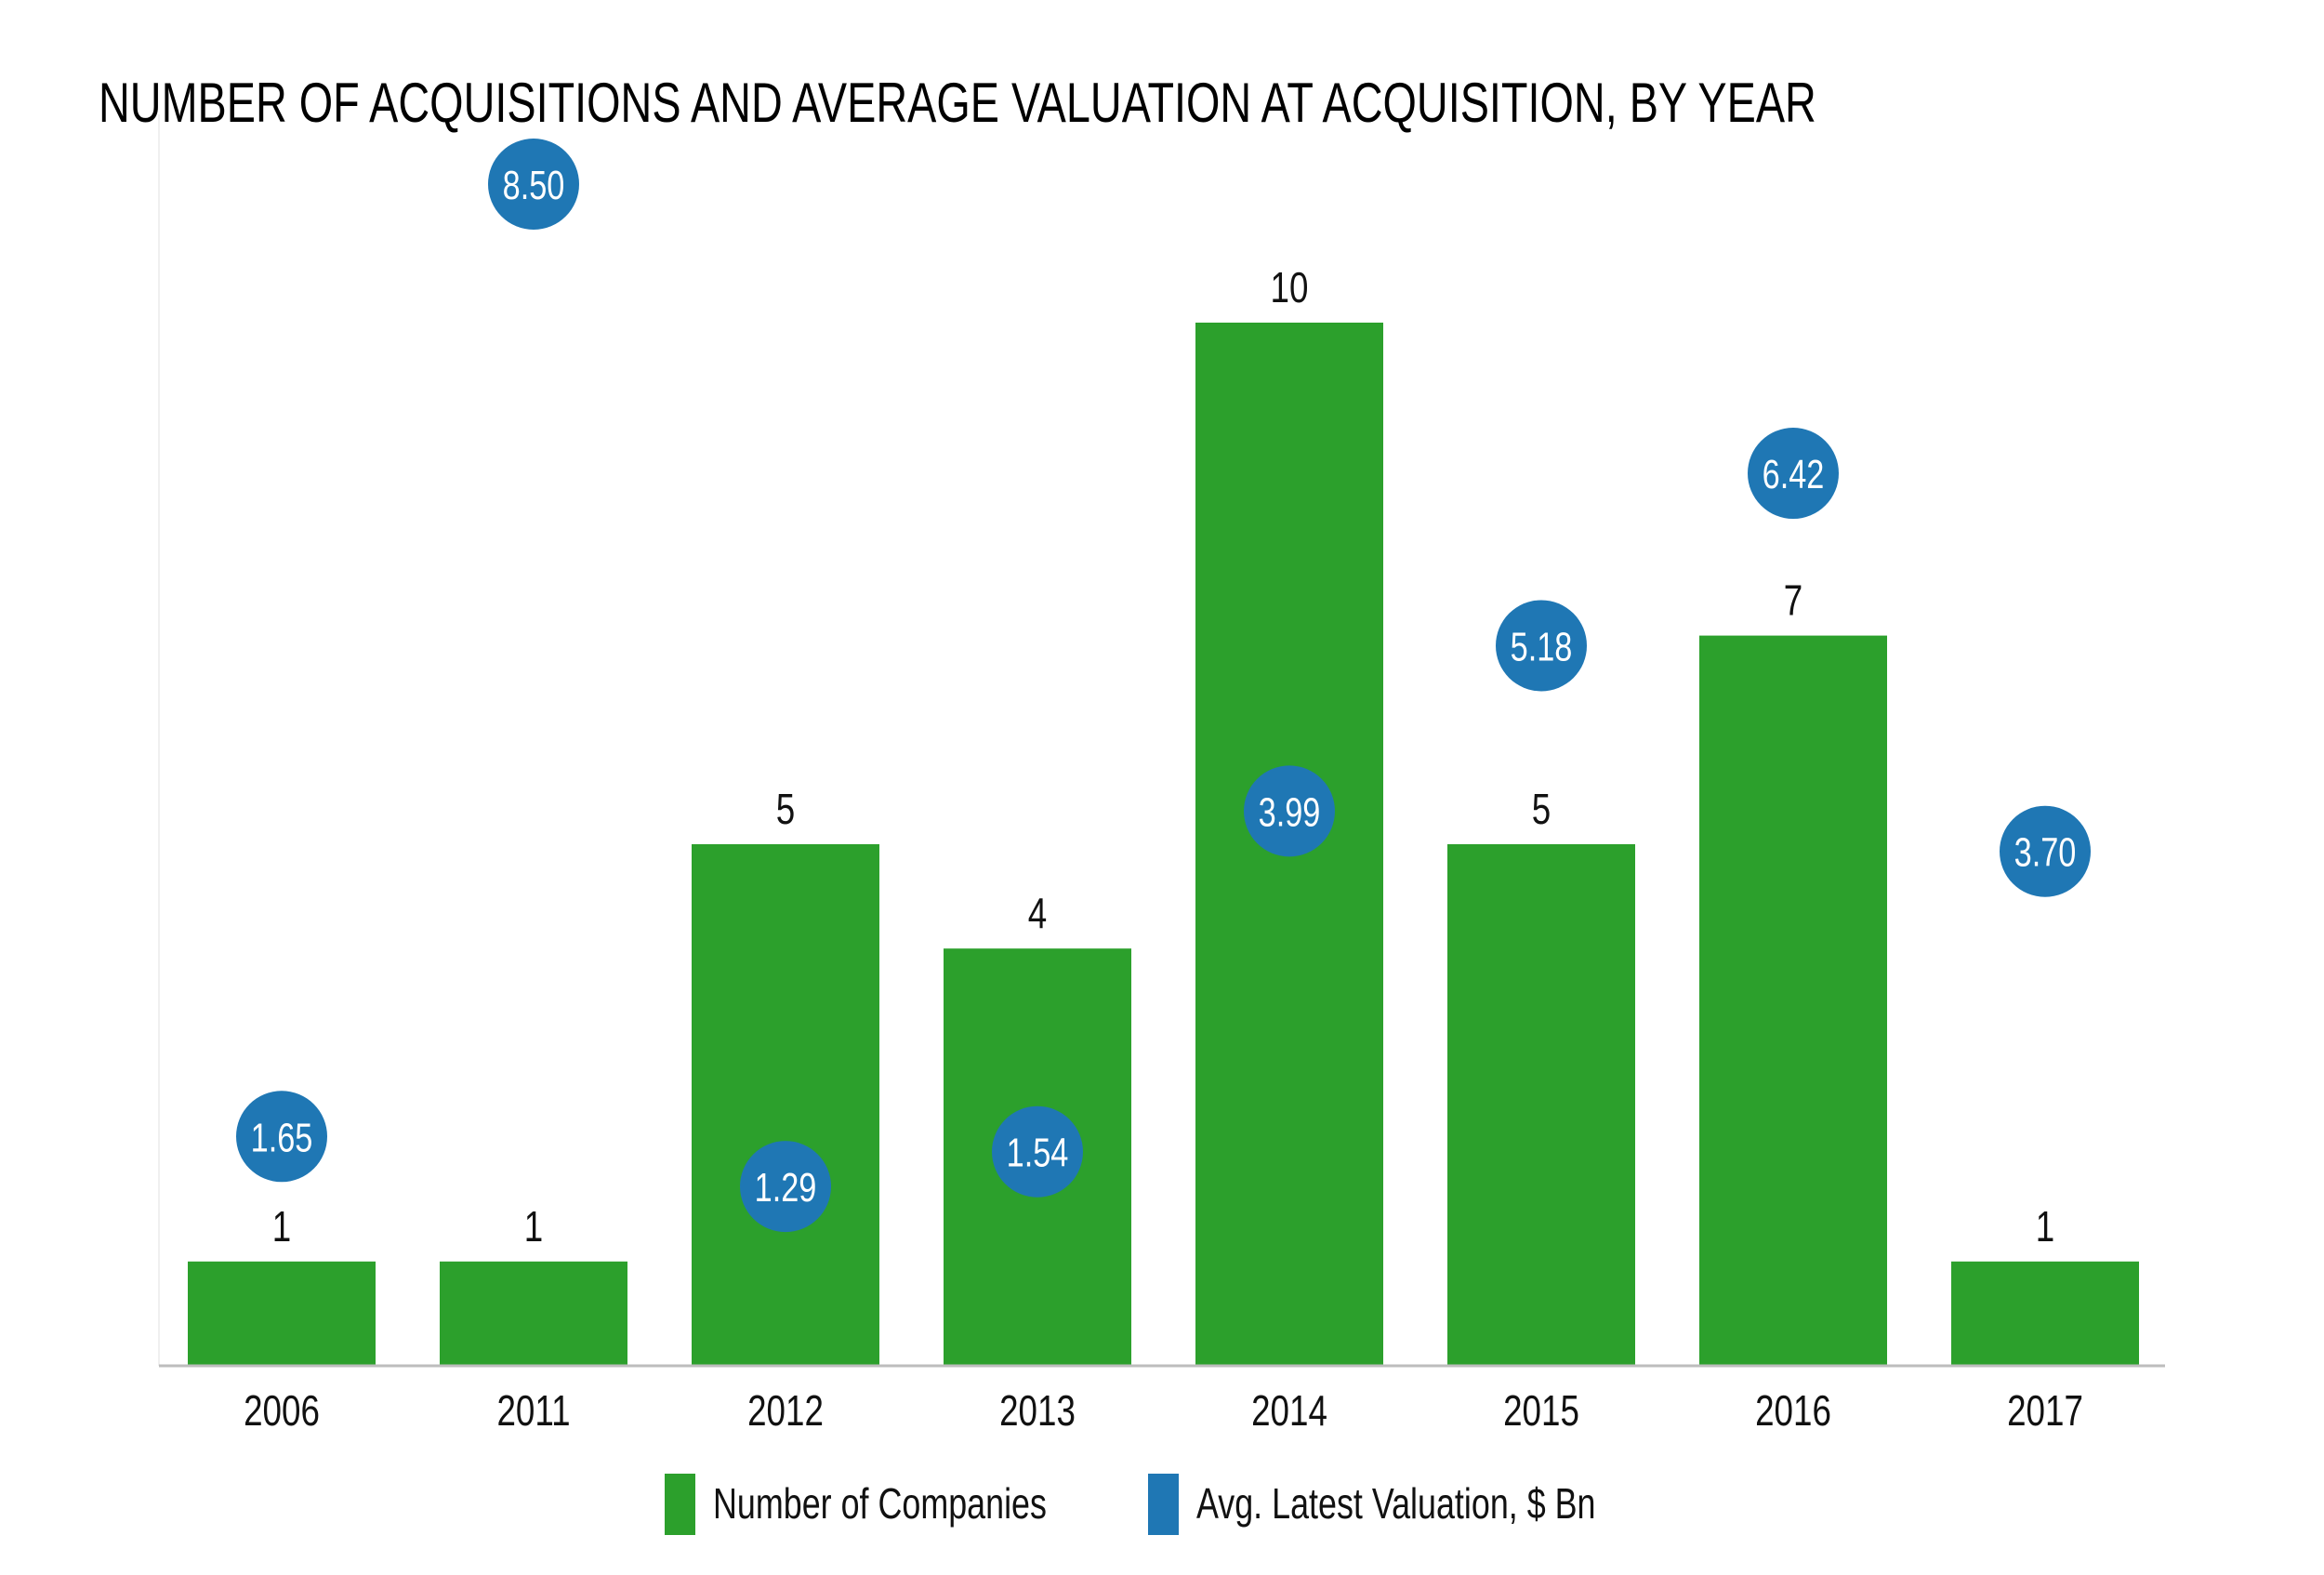  What do you see at coordinates (1163, 1410) in the screenshot?
I see `x-tick-labels: 2006 2011 2012 2013 2014 2015 2016 2017` at bounding box center [1163, 1410].